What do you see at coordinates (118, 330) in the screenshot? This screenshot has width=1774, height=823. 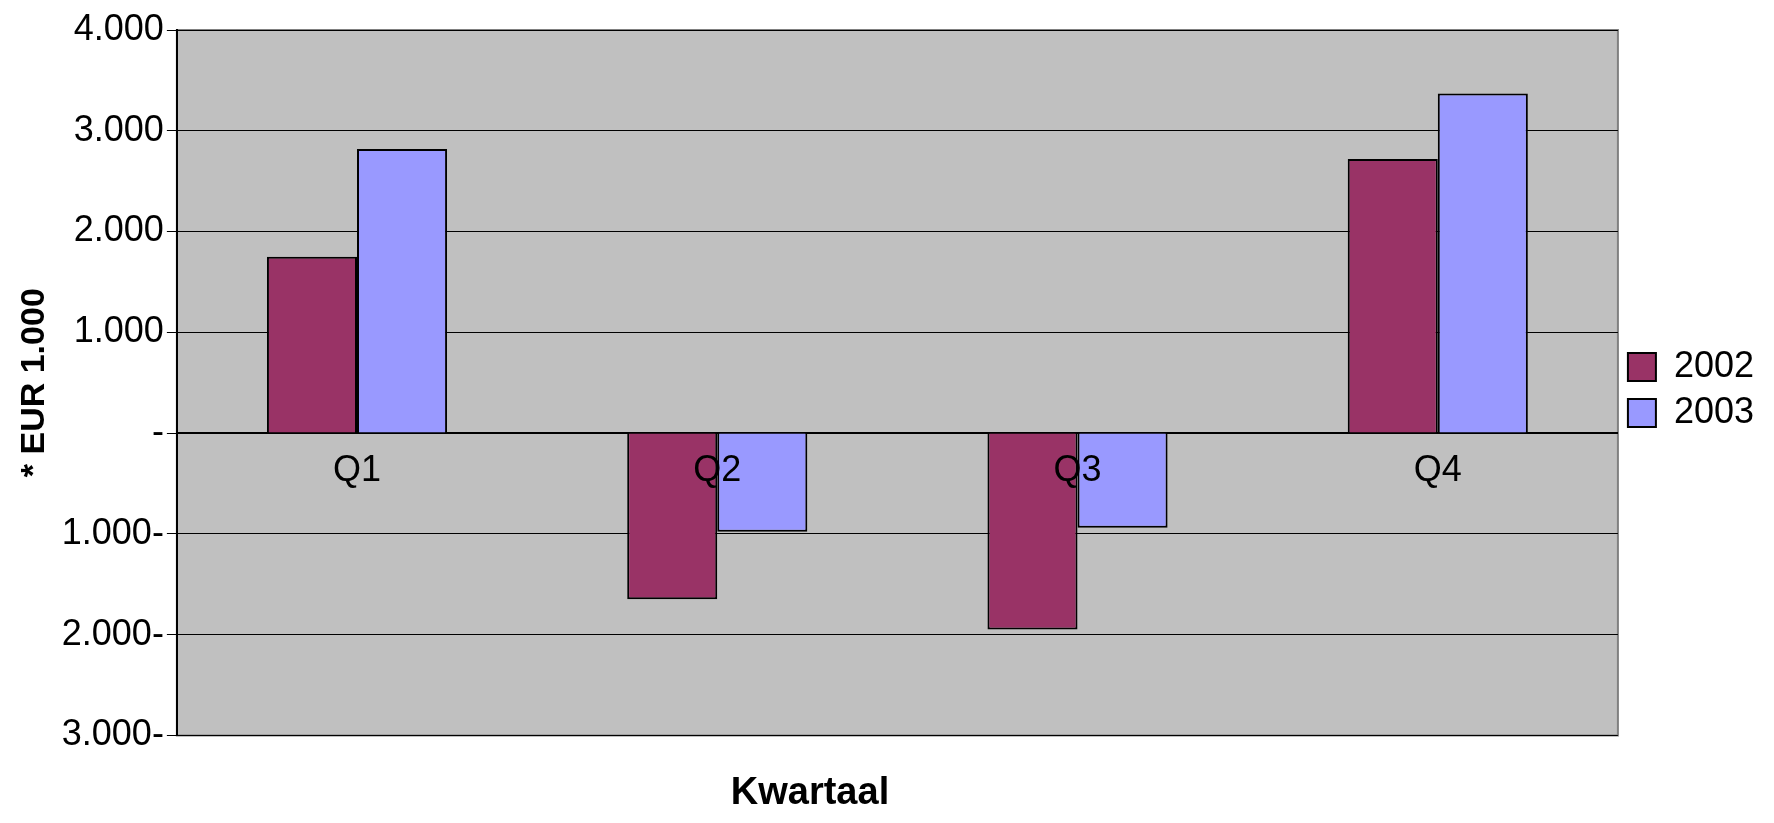 I see `y-tick-label: 1.000` at bounding box center [118, 330].